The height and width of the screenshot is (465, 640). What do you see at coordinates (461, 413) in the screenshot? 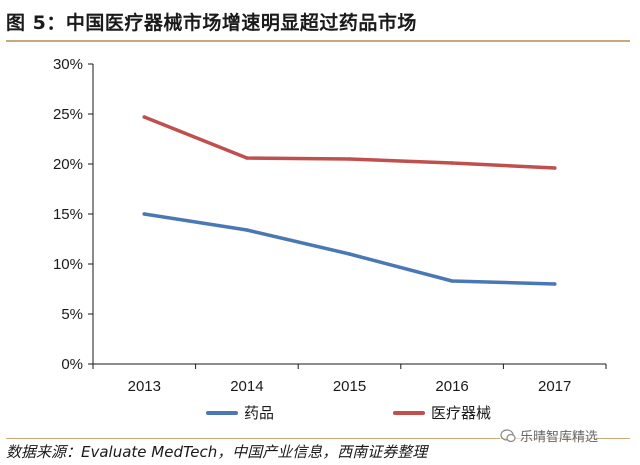
I see `legend-label-device: 医疗器械` at bounding box center [461, 413].